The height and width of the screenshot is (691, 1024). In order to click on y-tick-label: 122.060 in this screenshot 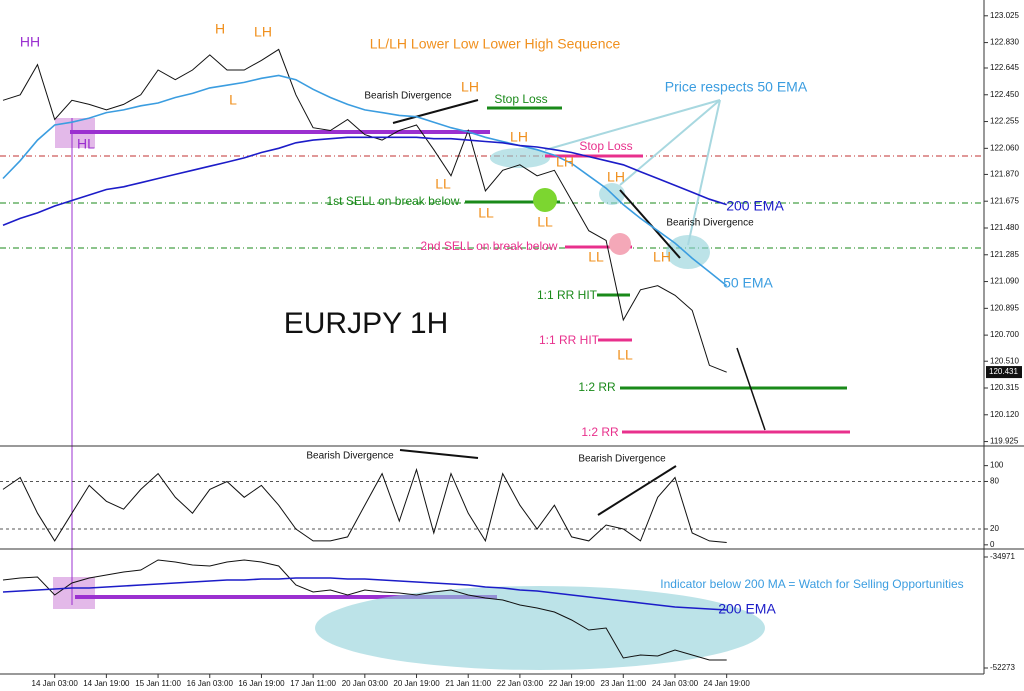, I will do `click(1004, 147)`.